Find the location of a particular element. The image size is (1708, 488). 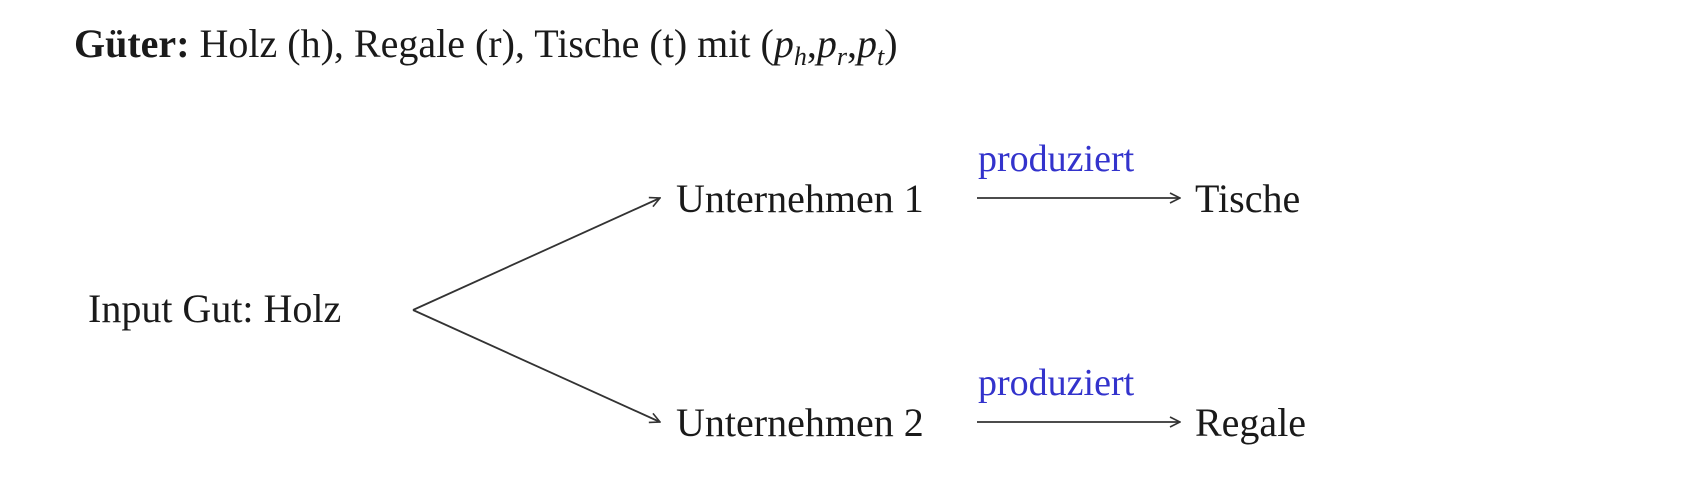

output-2-node: Regale is located at coordinates (1251, 422).